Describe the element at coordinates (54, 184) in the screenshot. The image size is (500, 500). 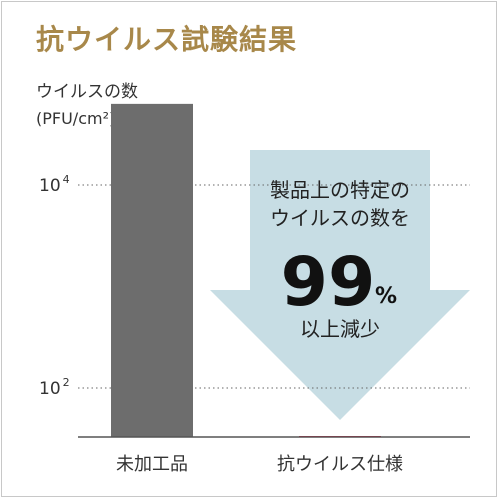
I see `y-tick-label-0: 10 4` at that location.